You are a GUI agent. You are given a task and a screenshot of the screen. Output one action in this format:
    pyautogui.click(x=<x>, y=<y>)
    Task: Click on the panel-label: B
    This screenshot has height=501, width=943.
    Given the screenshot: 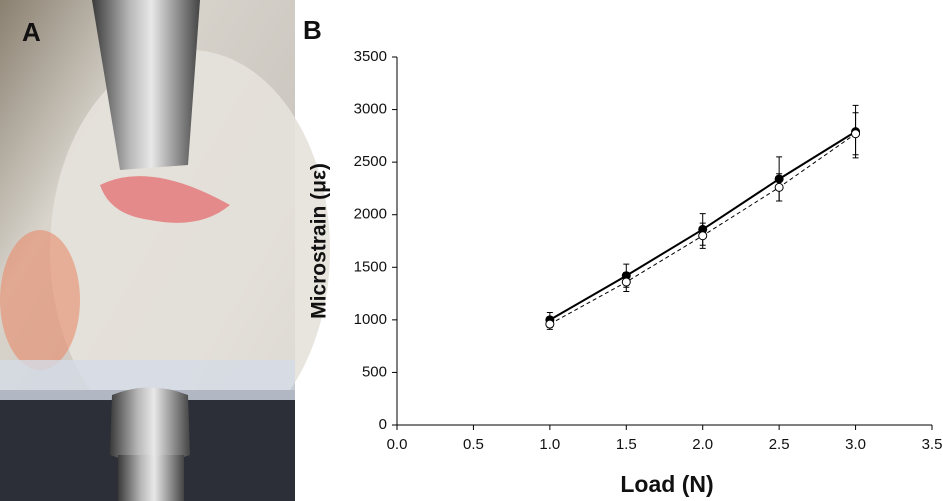 What is the action you would take?
    pyautogui.click(x=312, y=30)
    